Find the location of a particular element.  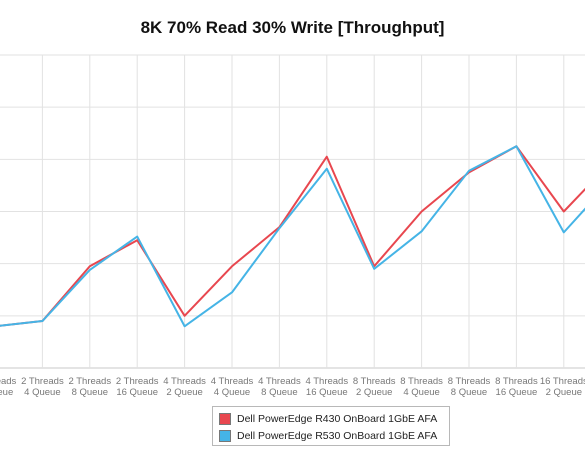

legend-entry-r430: Dell PowerEdge R430 OnBoard 1GbE AFA is located at coordinates (331, 418).